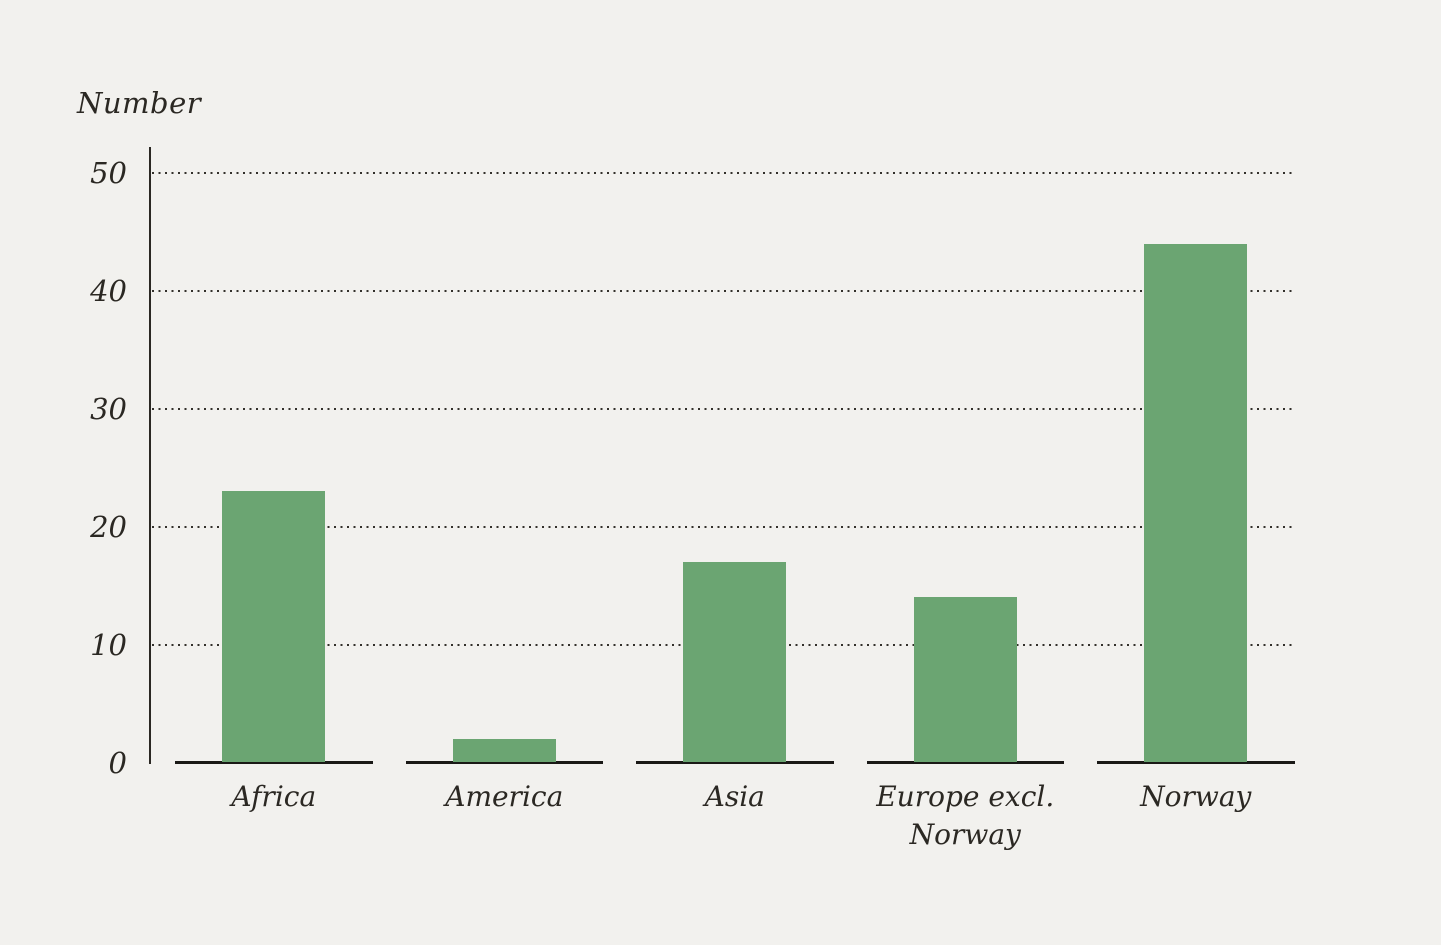  Describe the element at coordinates (1196, 796) in the screenshot. I see `x-category-label-norway: Norway` at that location.